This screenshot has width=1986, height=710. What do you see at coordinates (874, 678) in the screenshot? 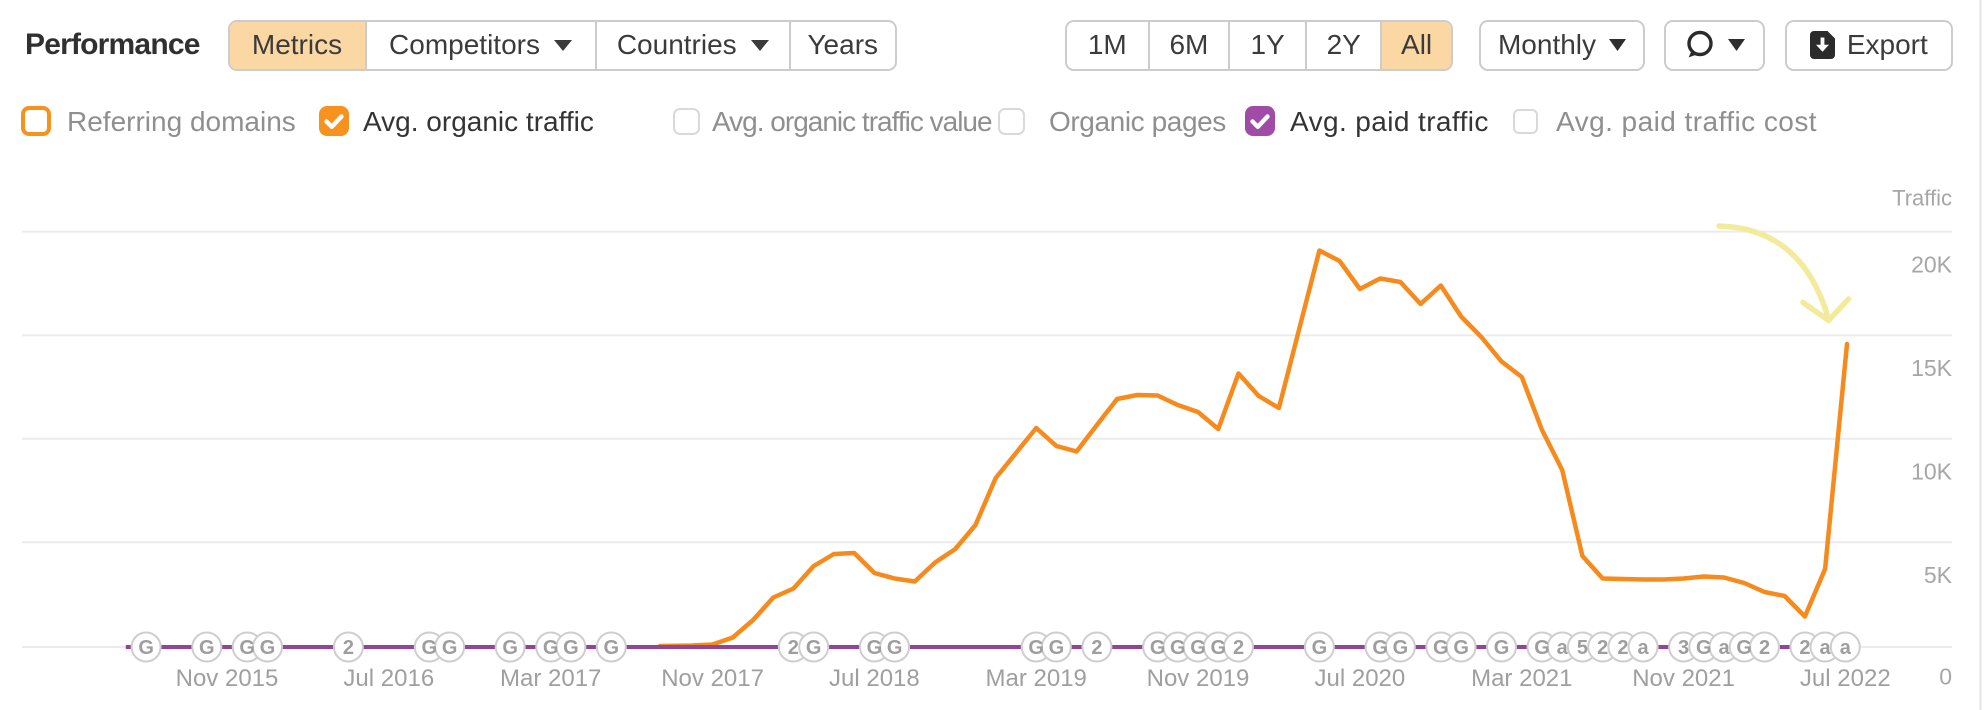
I see `svg-text: Jul 2018` at bounding box center [874, 678].